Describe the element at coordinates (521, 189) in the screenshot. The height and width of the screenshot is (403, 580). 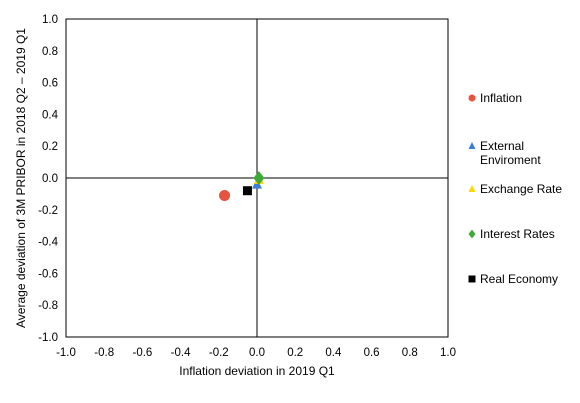
I see `legend-label-exchange-rate: Exchange Rate` at that location.